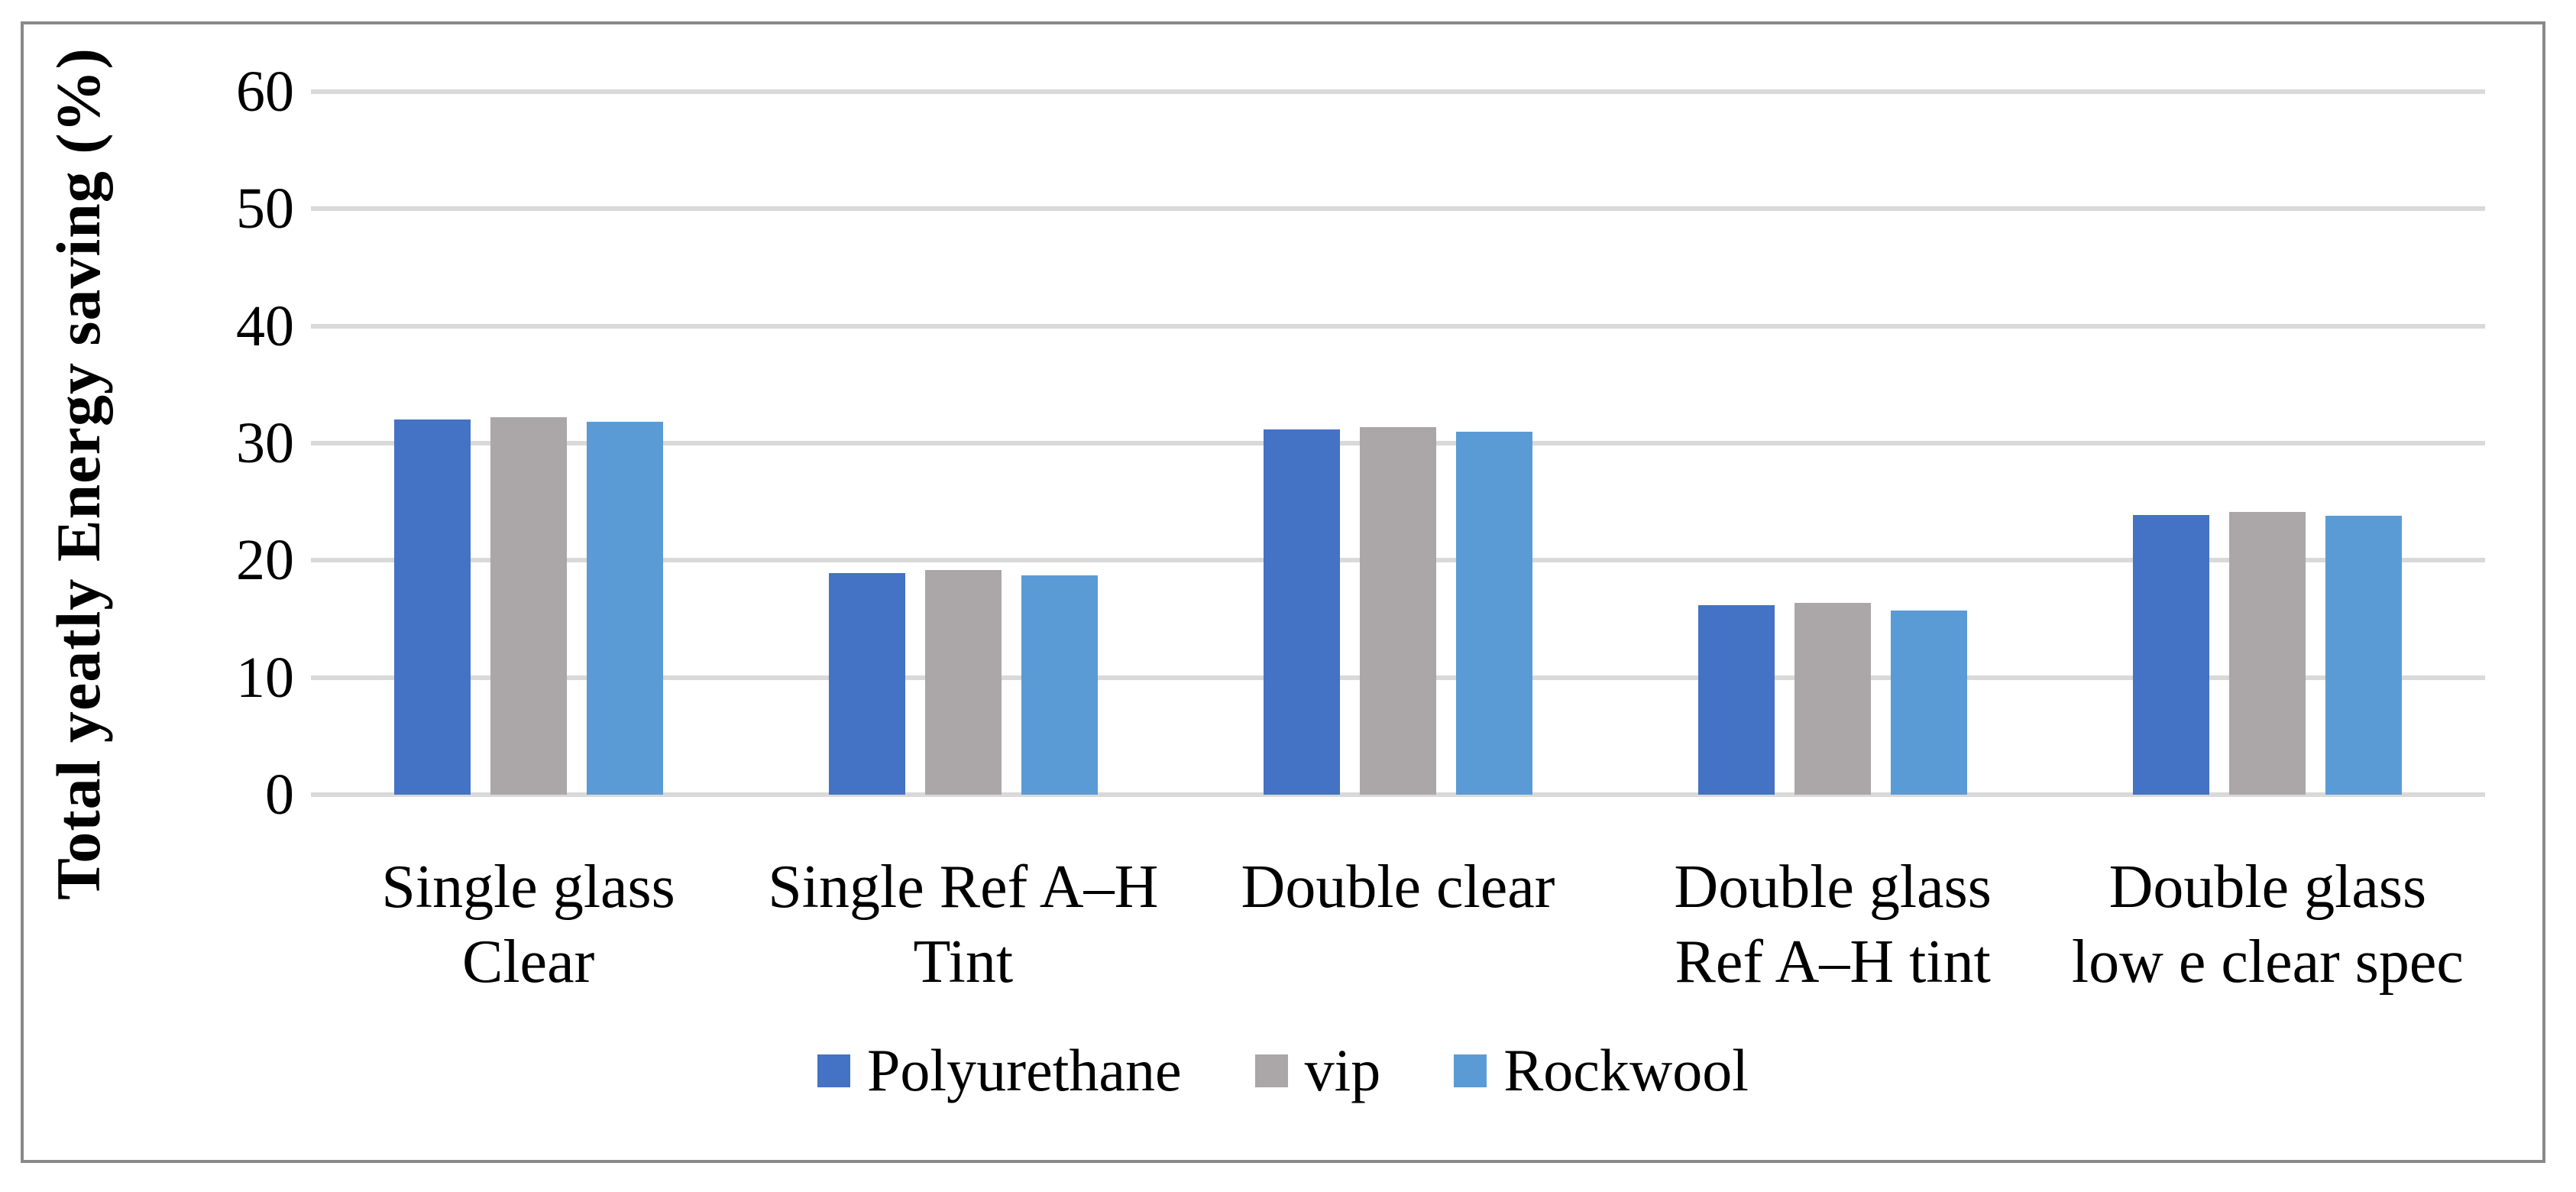 This screenshot has height=1192, width=2576. I want to click on legend-label: Polyurethane, so click(1024, 1070).